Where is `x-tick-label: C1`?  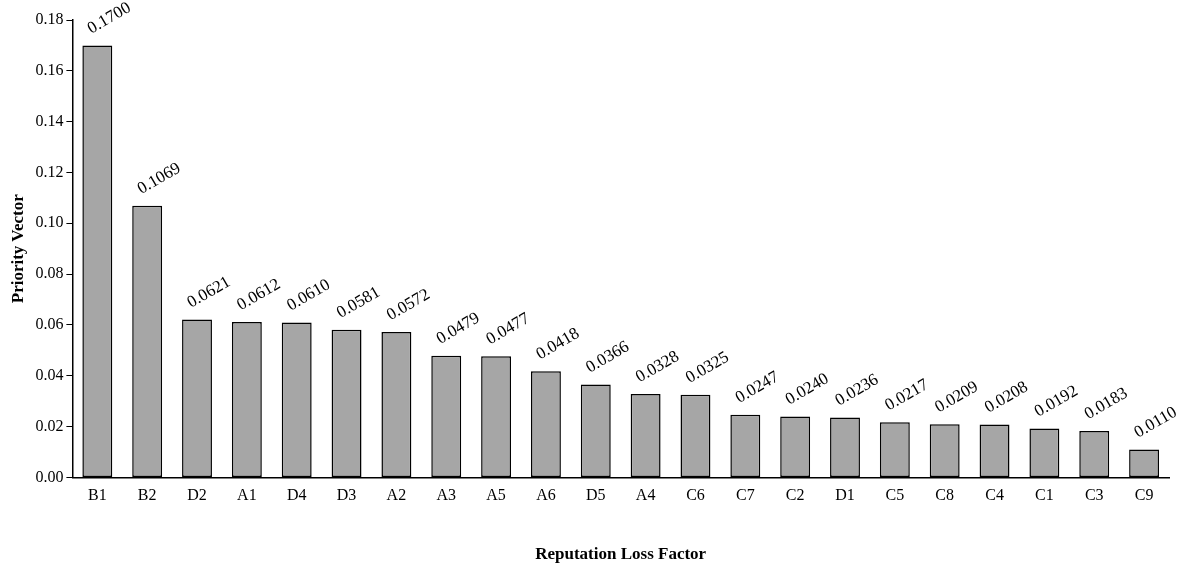
x-tick-label: C1 is located at coordinates (1044, 495).